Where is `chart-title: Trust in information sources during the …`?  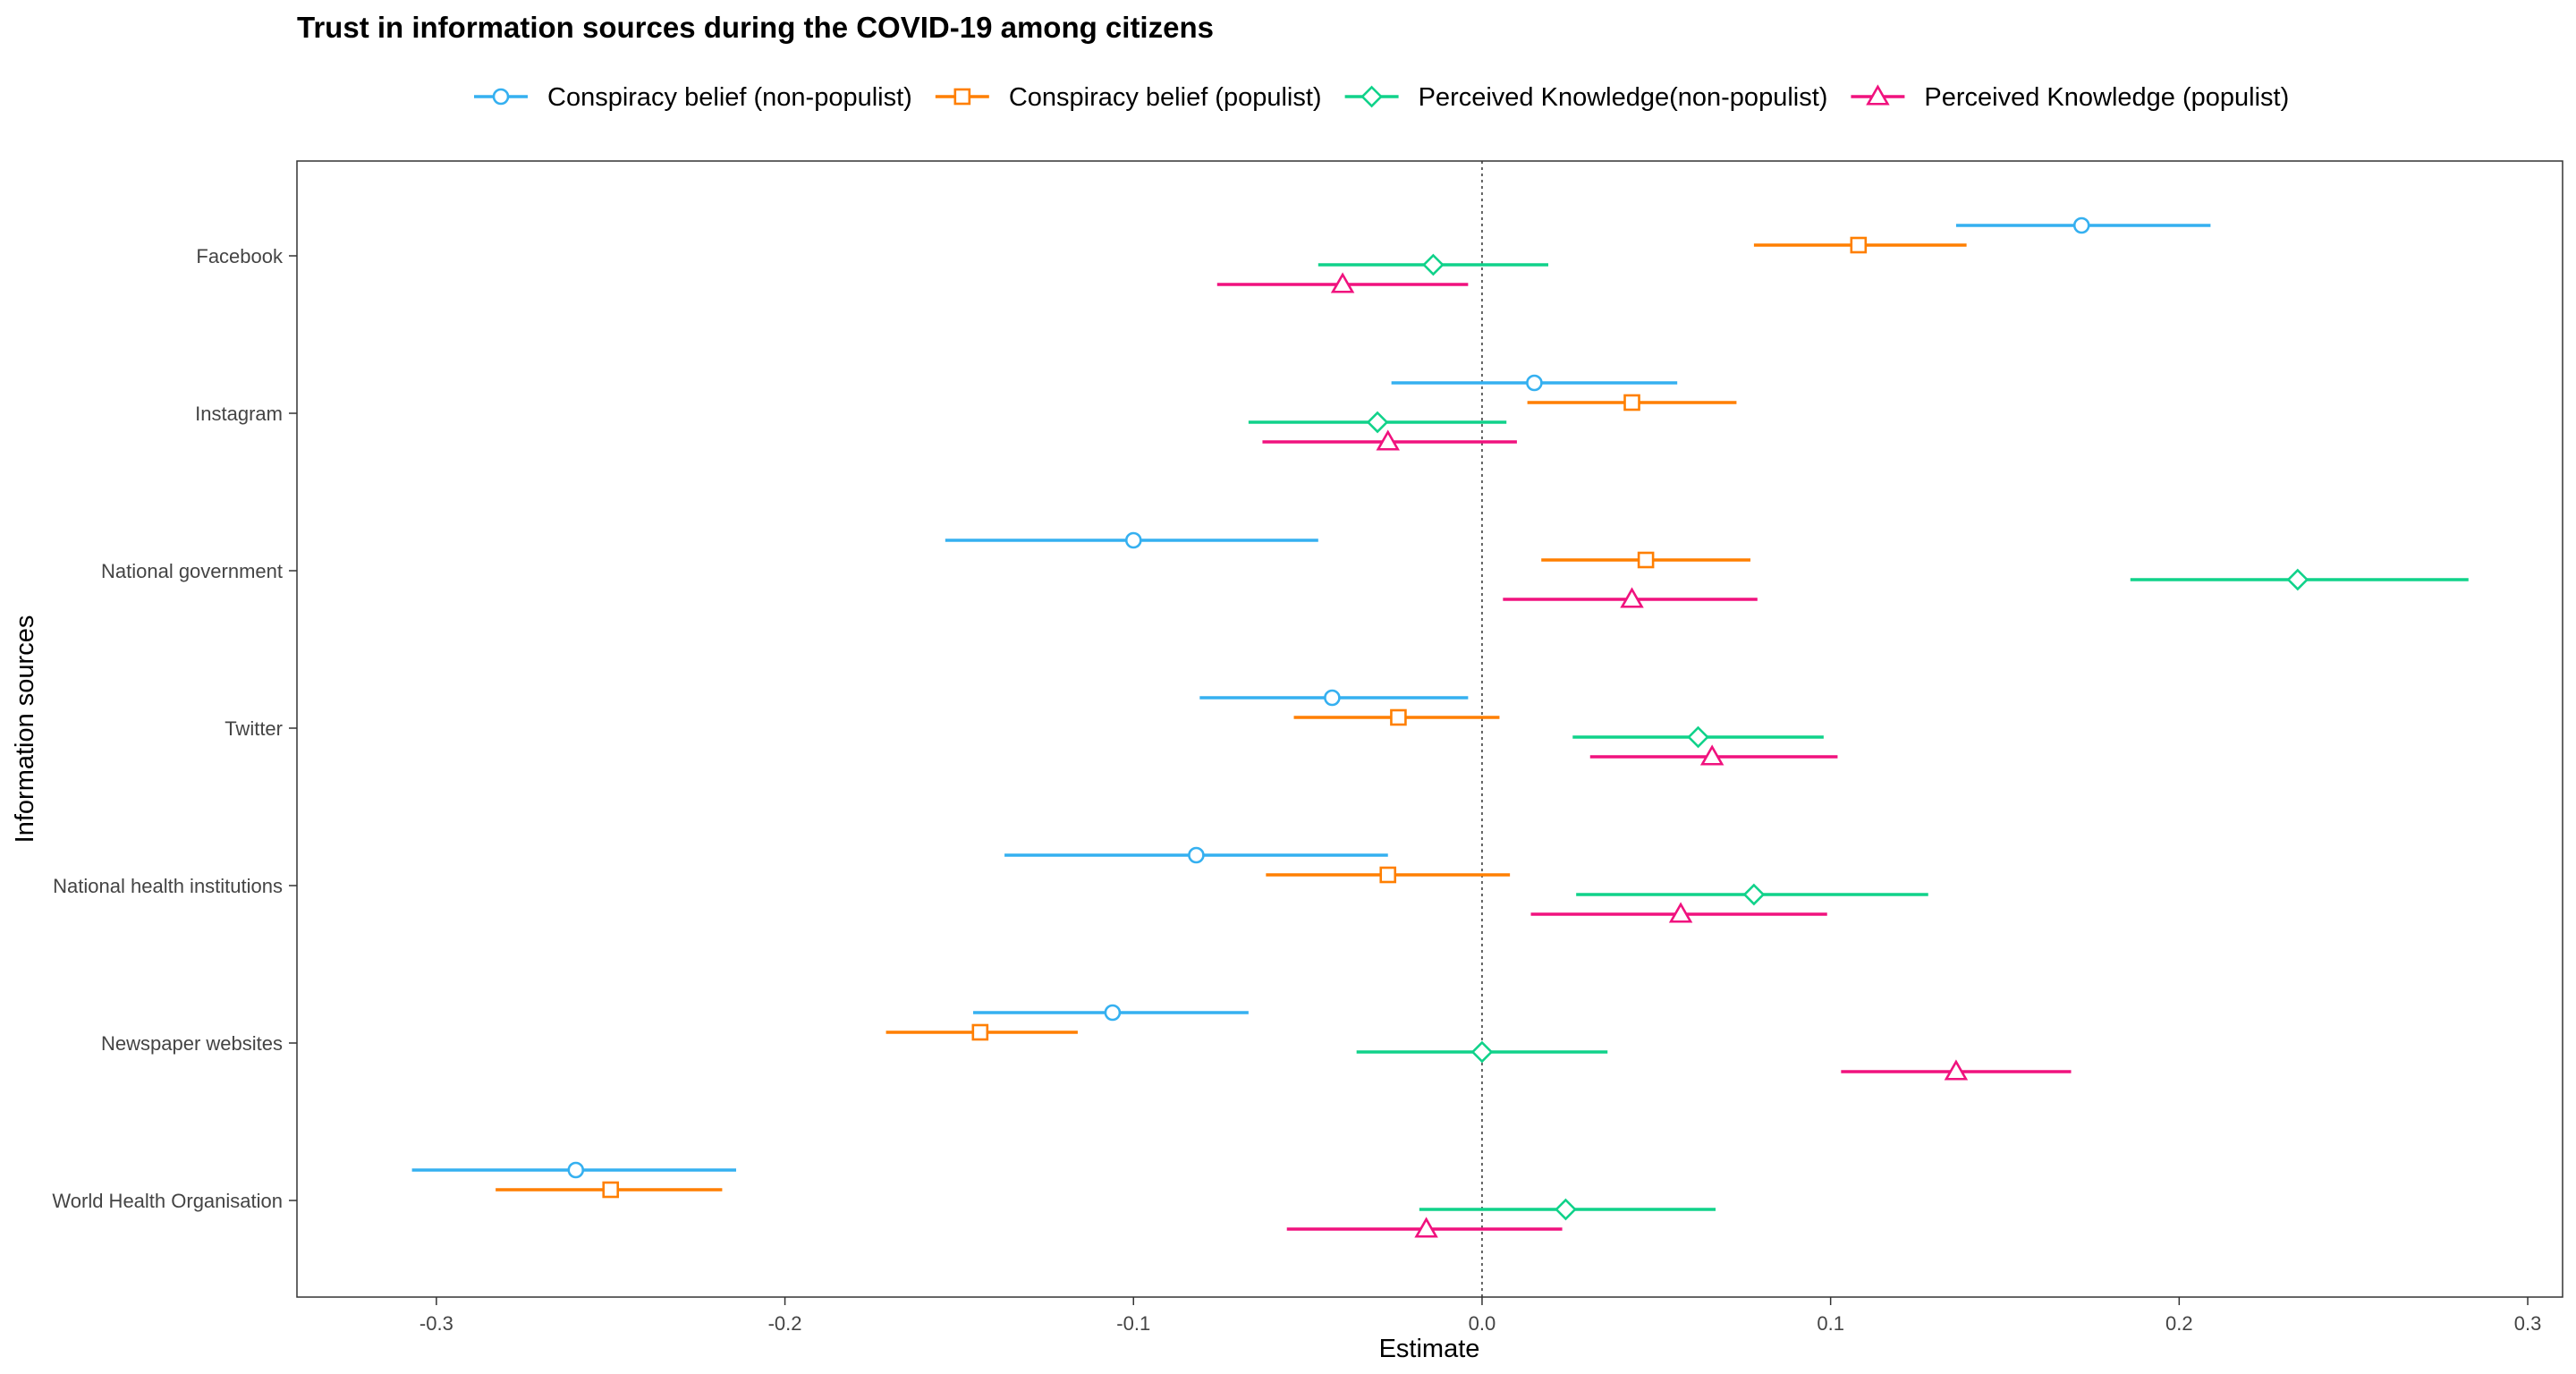
chart-title: Trust in information sources during the … is located at coordinates (755, 27).